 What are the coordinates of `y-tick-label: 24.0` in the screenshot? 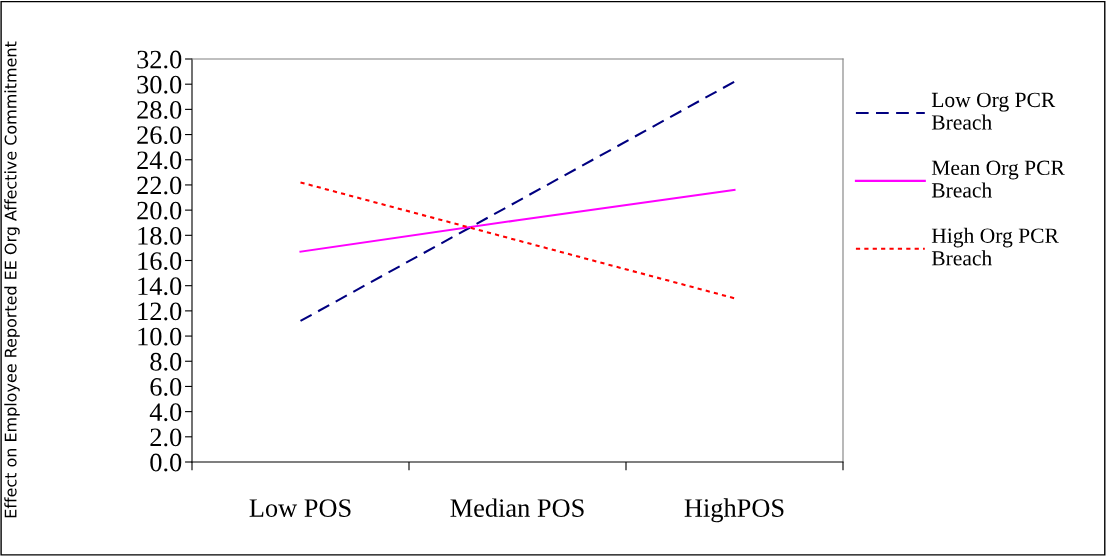 It's located at (159, 160).